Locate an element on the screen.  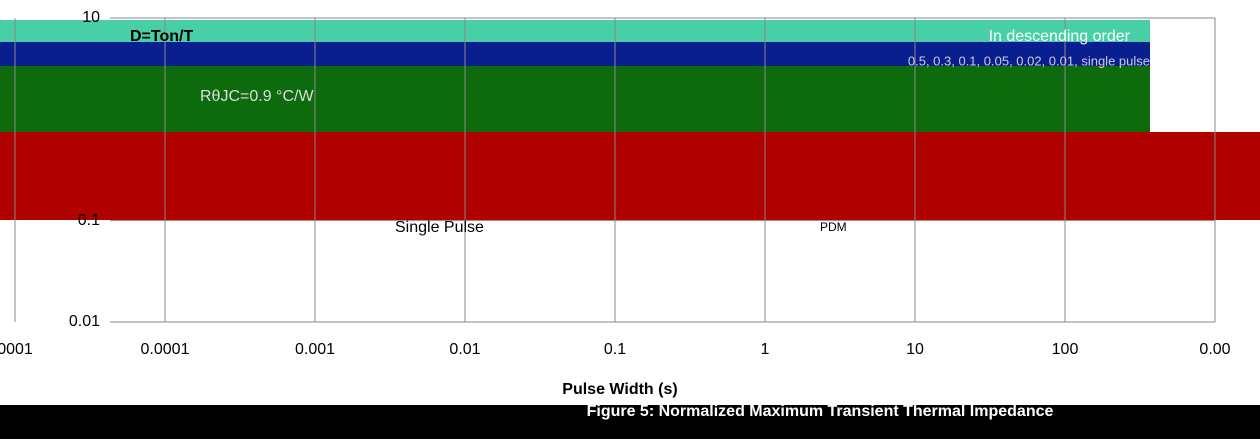
annotation: RθJC=0.9 °C/W is located at coordinates (257, 96).